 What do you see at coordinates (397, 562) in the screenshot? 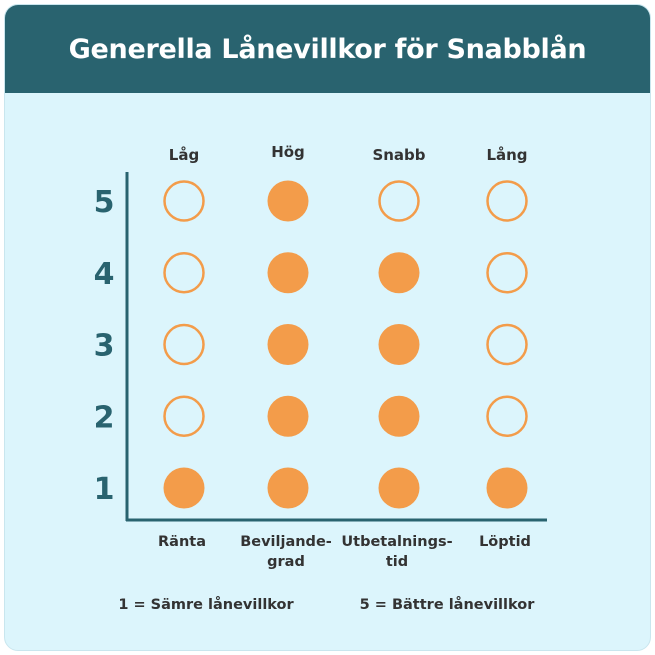
I see `x-category-label: tid` at bounding box center [397, 562].